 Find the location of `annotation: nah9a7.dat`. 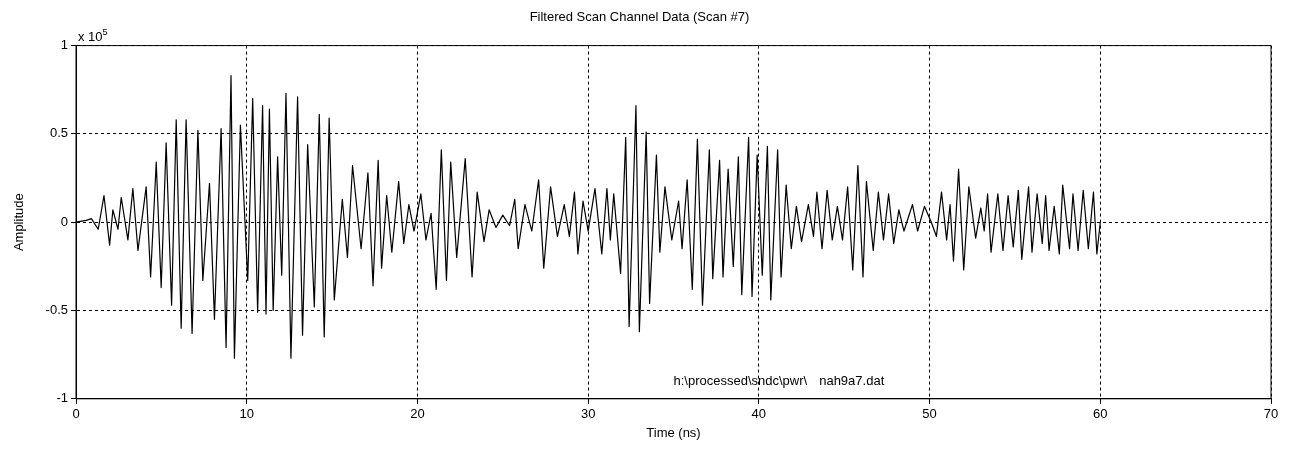

annotation: nah9a7.dat is located at coordinates (852, 380).